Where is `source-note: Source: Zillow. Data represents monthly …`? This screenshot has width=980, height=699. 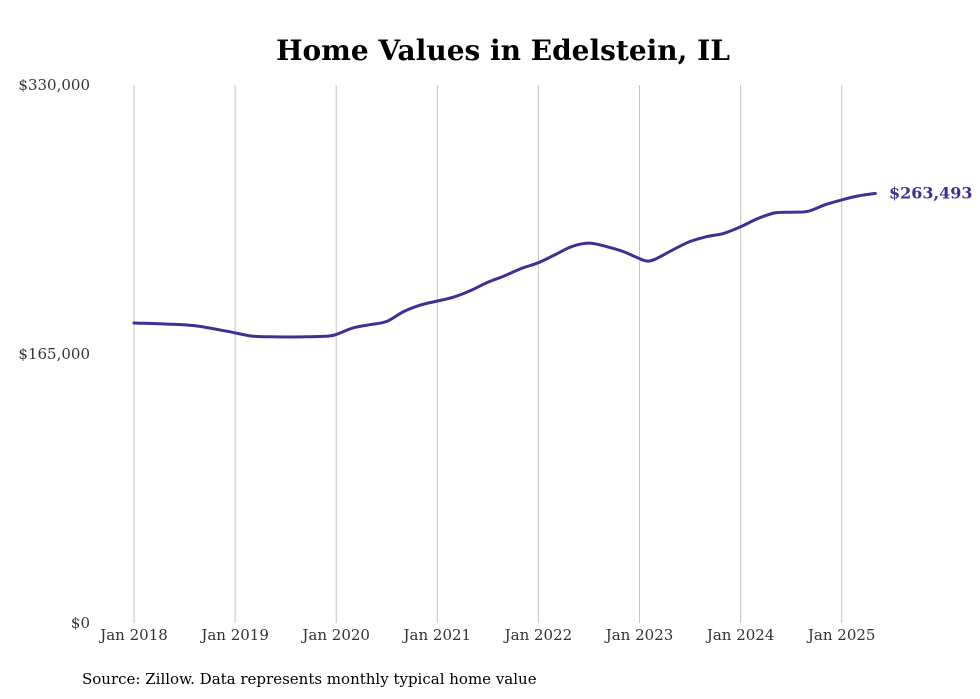
source-note: Source: Zillow. Data represents monthly … is located at coordinates (309, 679).